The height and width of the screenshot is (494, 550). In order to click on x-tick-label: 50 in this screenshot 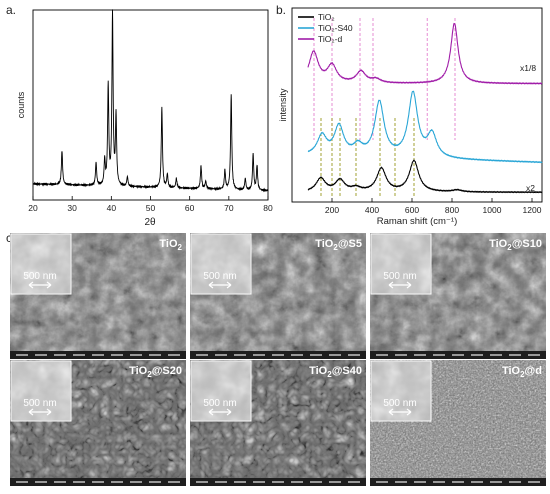, I will do `click(151, 208)`.